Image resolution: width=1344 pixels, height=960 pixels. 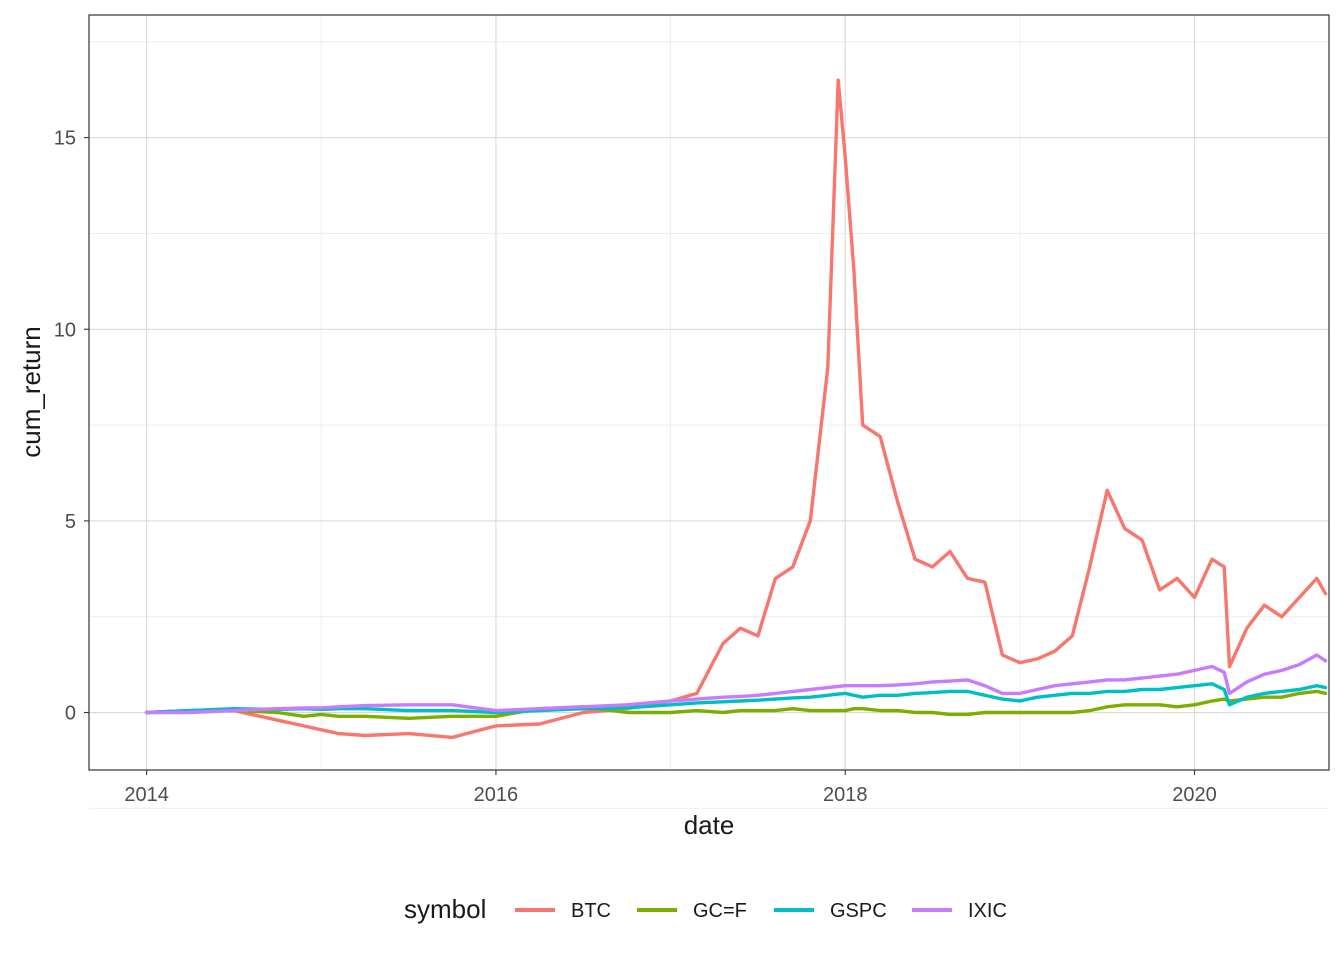 I want to click on legend-title: symbol, so click(x=445, y=909).